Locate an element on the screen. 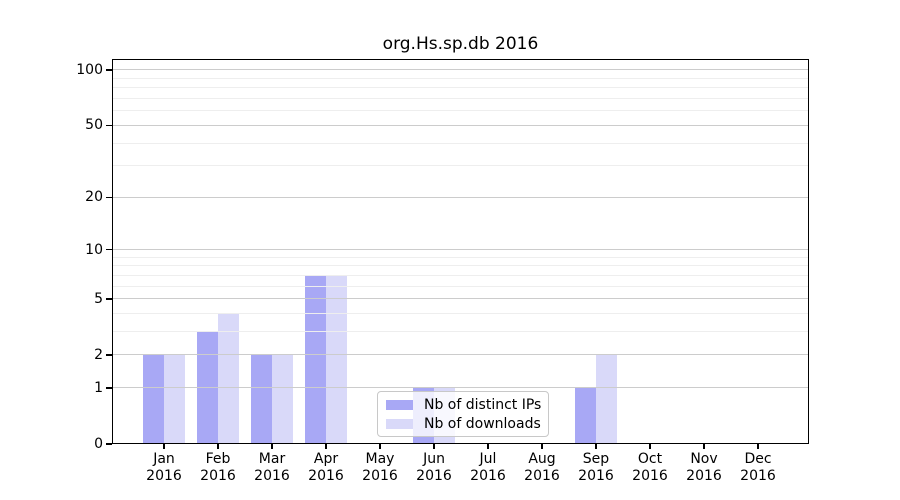  x-tick-label-nov: Nov 2016 is located at coordinates (704, 468).